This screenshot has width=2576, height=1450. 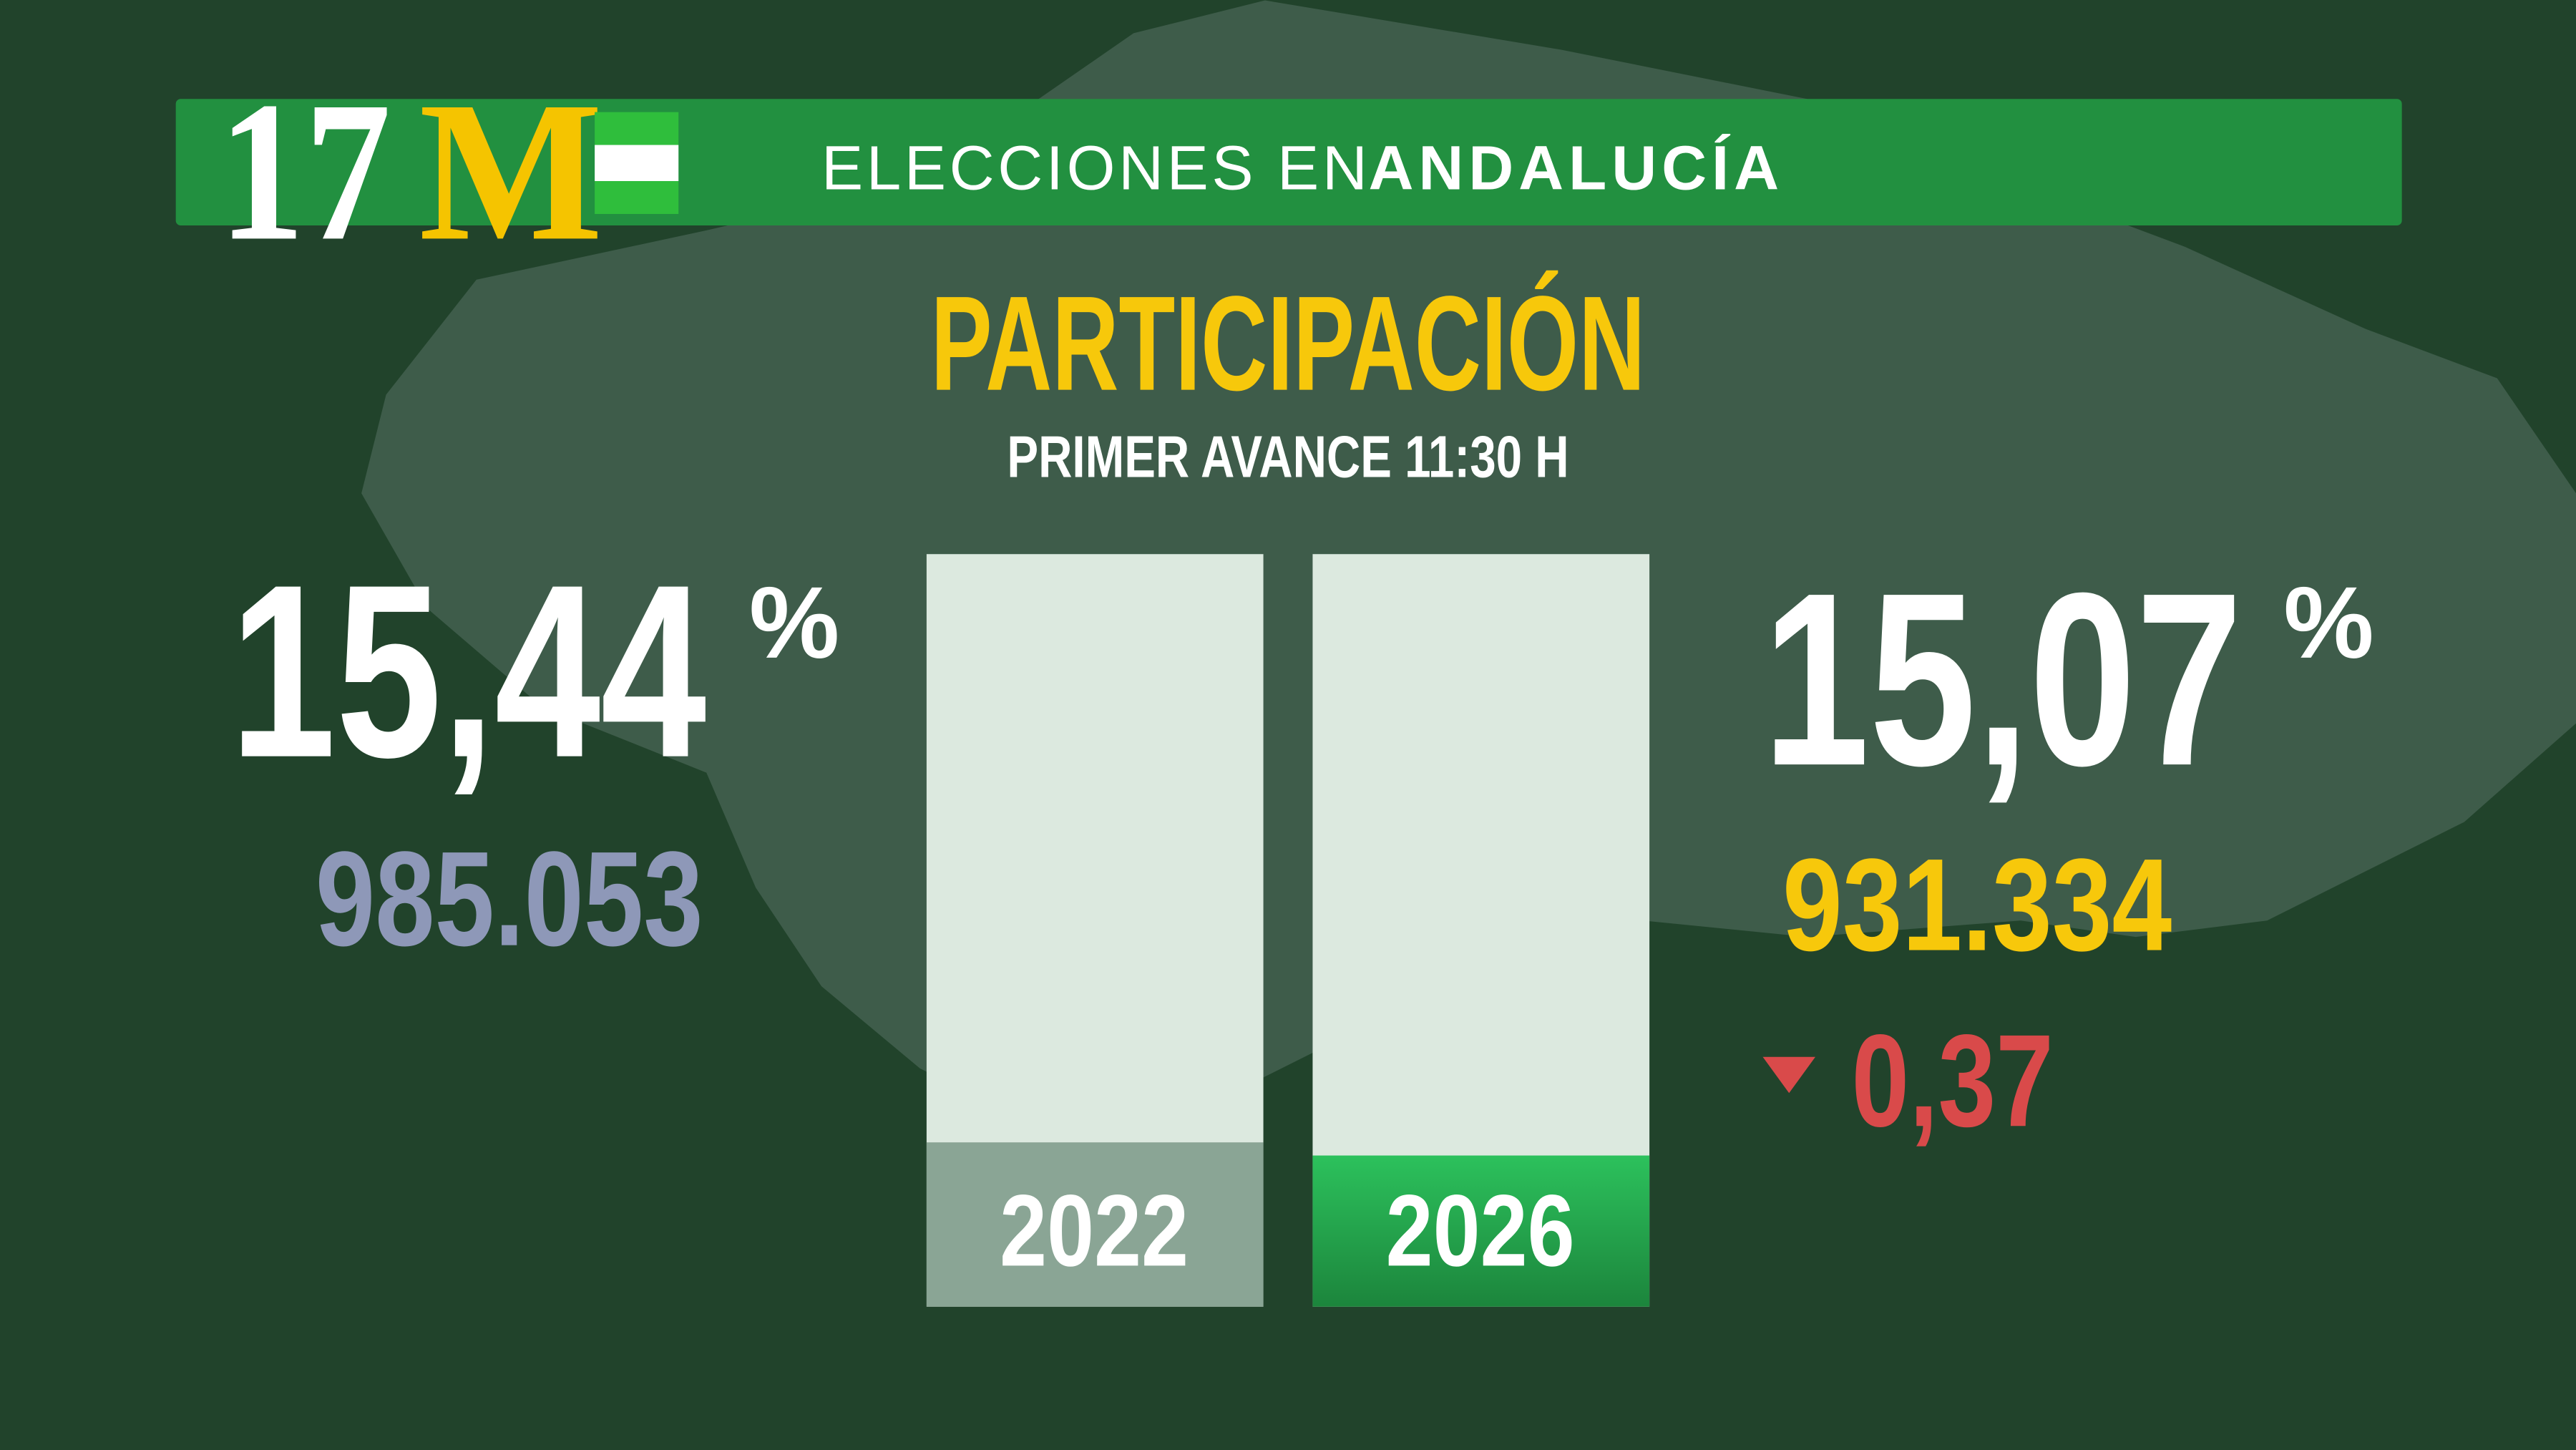 What do you see at coordinates (469, 671) in the screenshot?
I see `percent-2022: 15,44` at bounding box center [469, 671].